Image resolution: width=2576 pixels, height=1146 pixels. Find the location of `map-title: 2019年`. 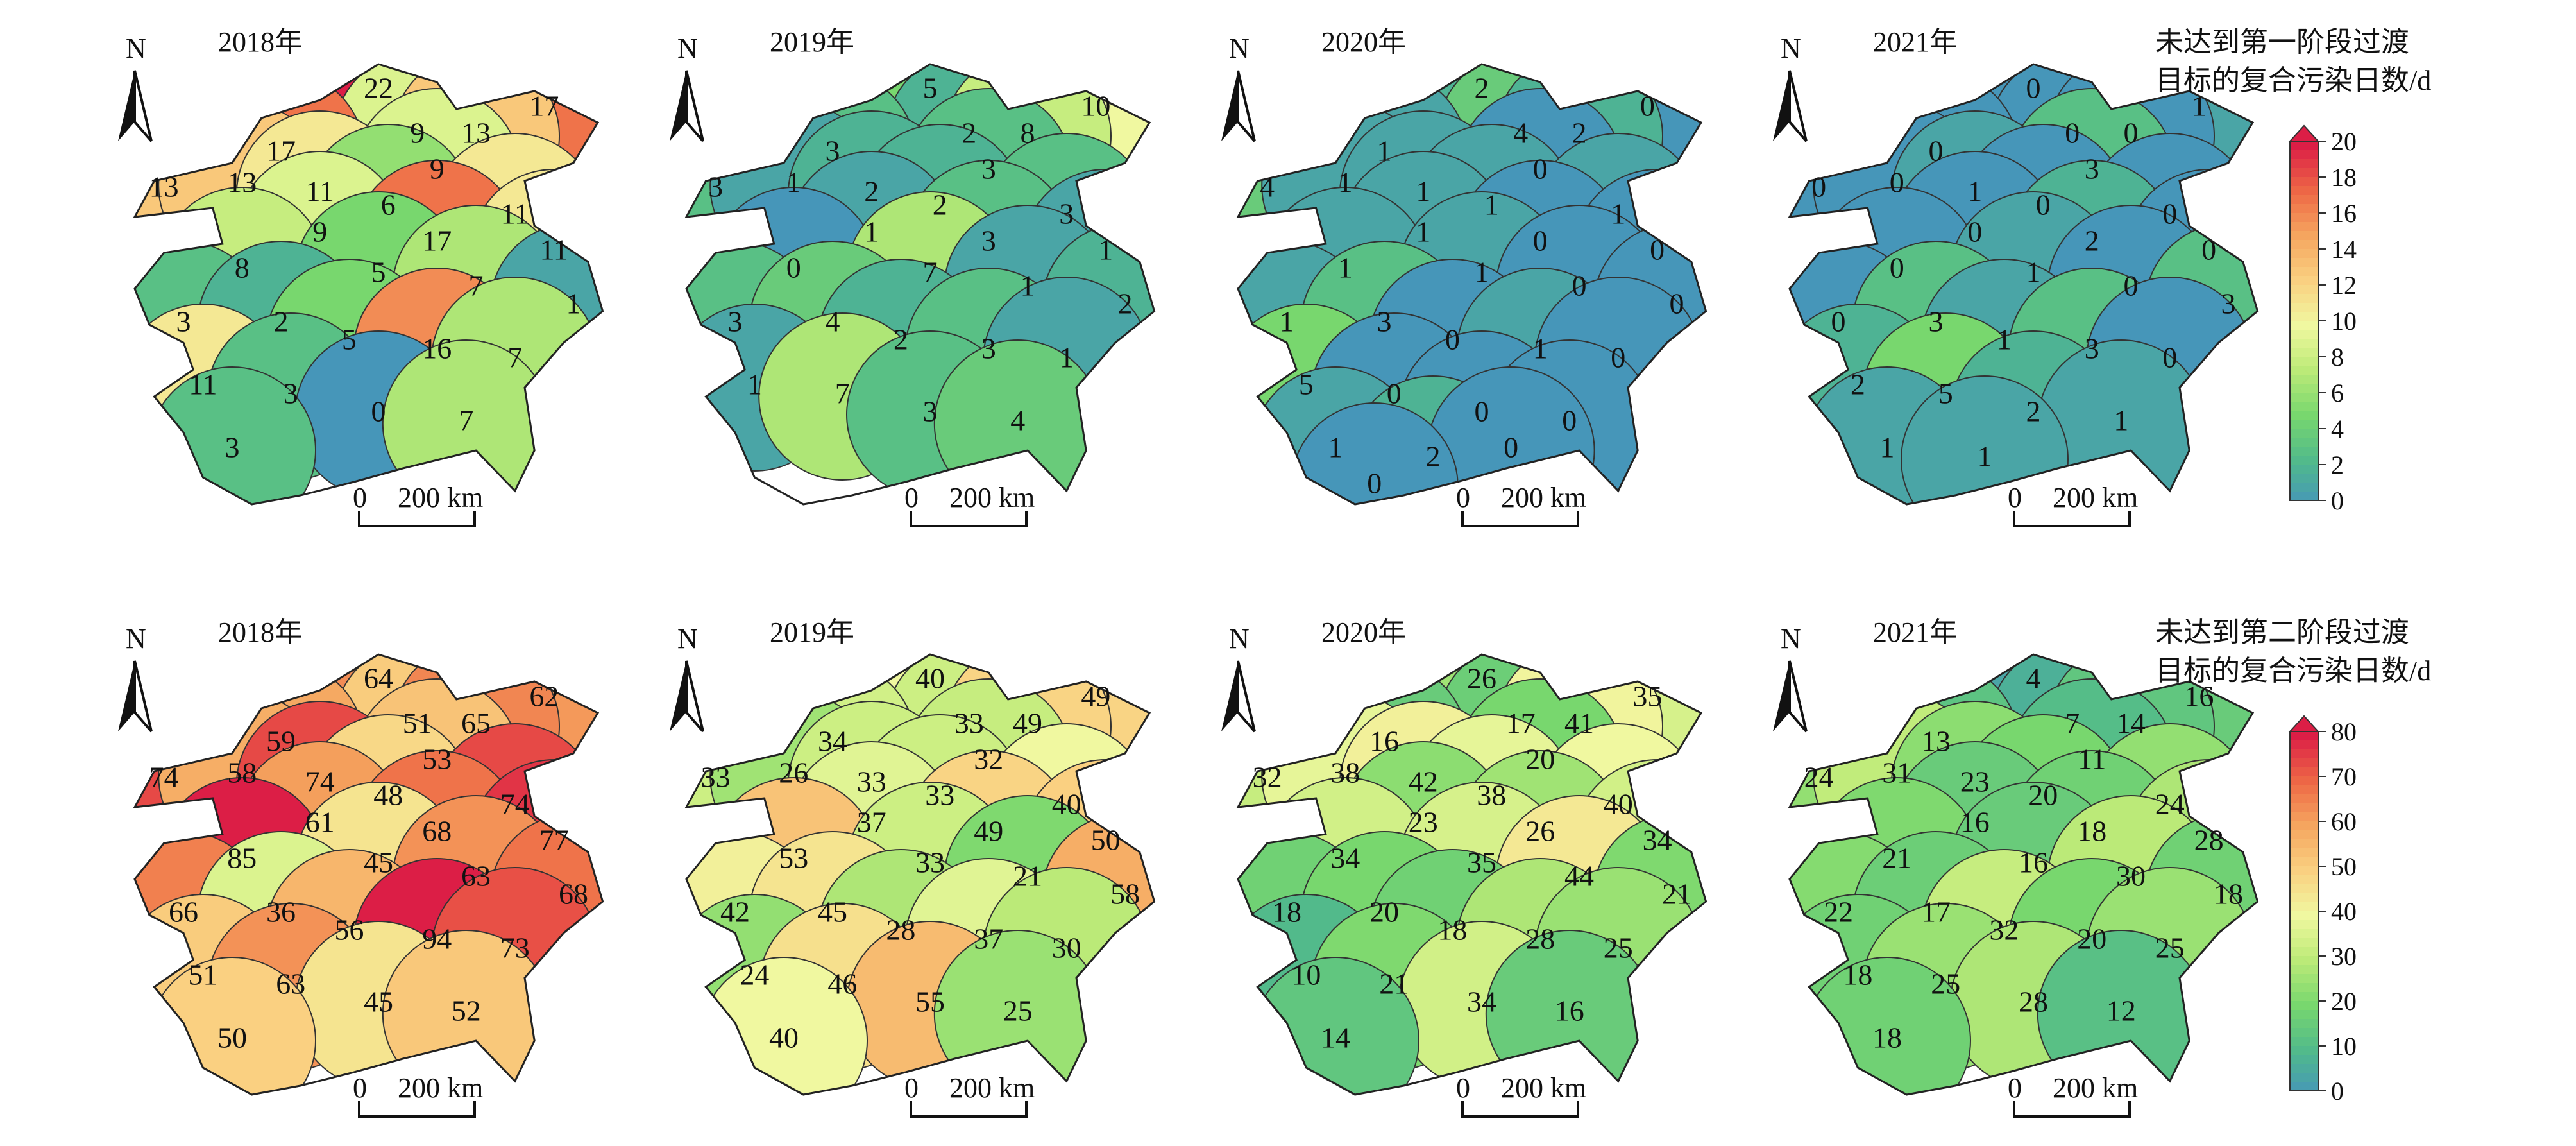

map-title: 2019年 is located at coordinates (812, 632).